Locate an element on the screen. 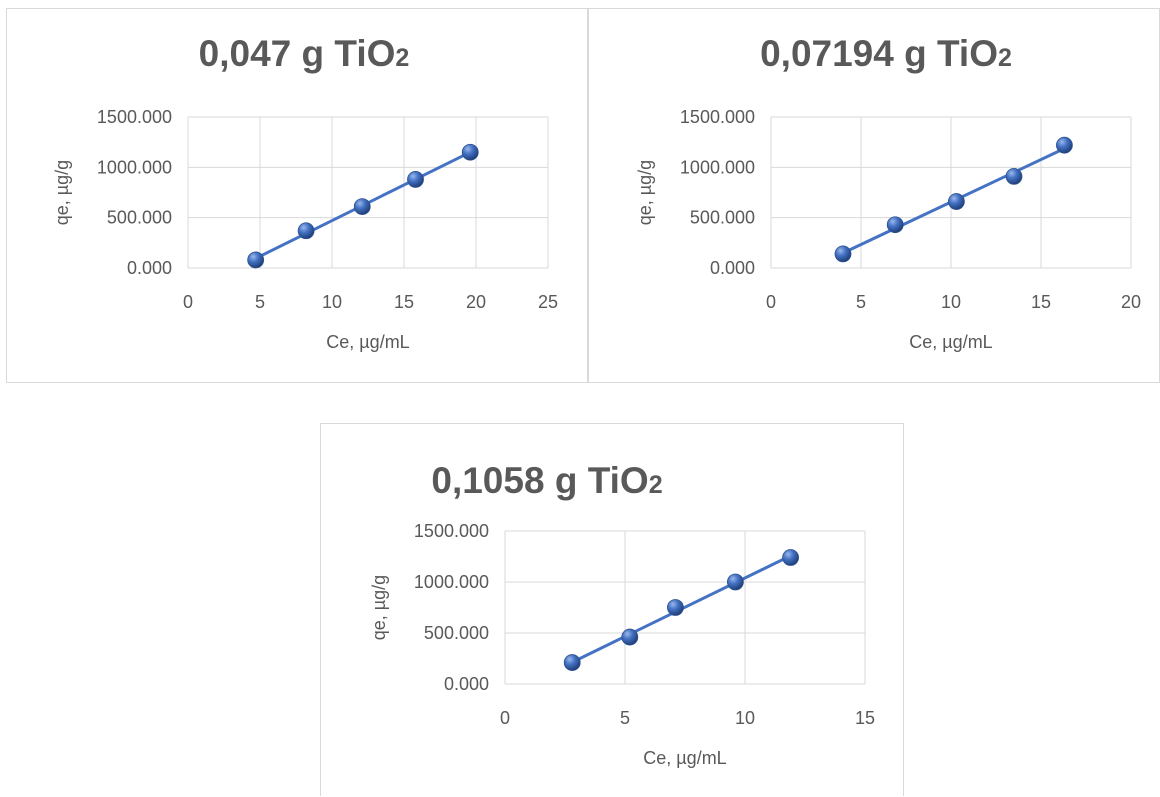 The height and width of the screenshot is (797, 1160). chart-2-ytick-label-2: 1000.000 is located at coordinates (717, 167).